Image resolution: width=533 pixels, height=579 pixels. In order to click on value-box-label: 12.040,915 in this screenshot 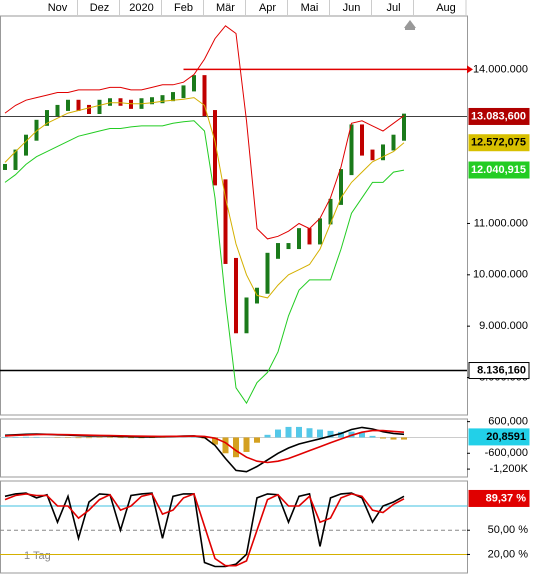, I will do `click(498, 170)`.